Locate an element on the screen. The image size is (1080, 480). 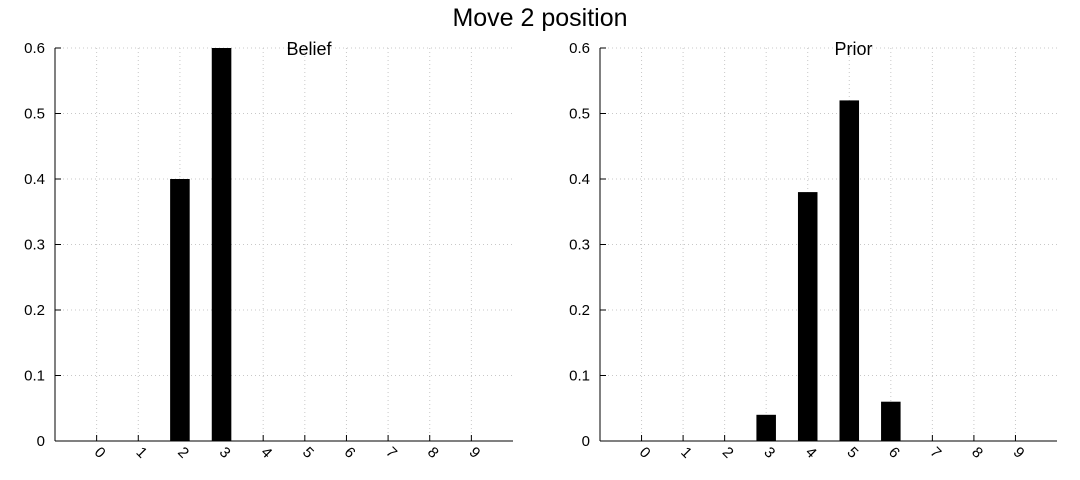
chart-title: Prior is located at coordinates (853, 49).